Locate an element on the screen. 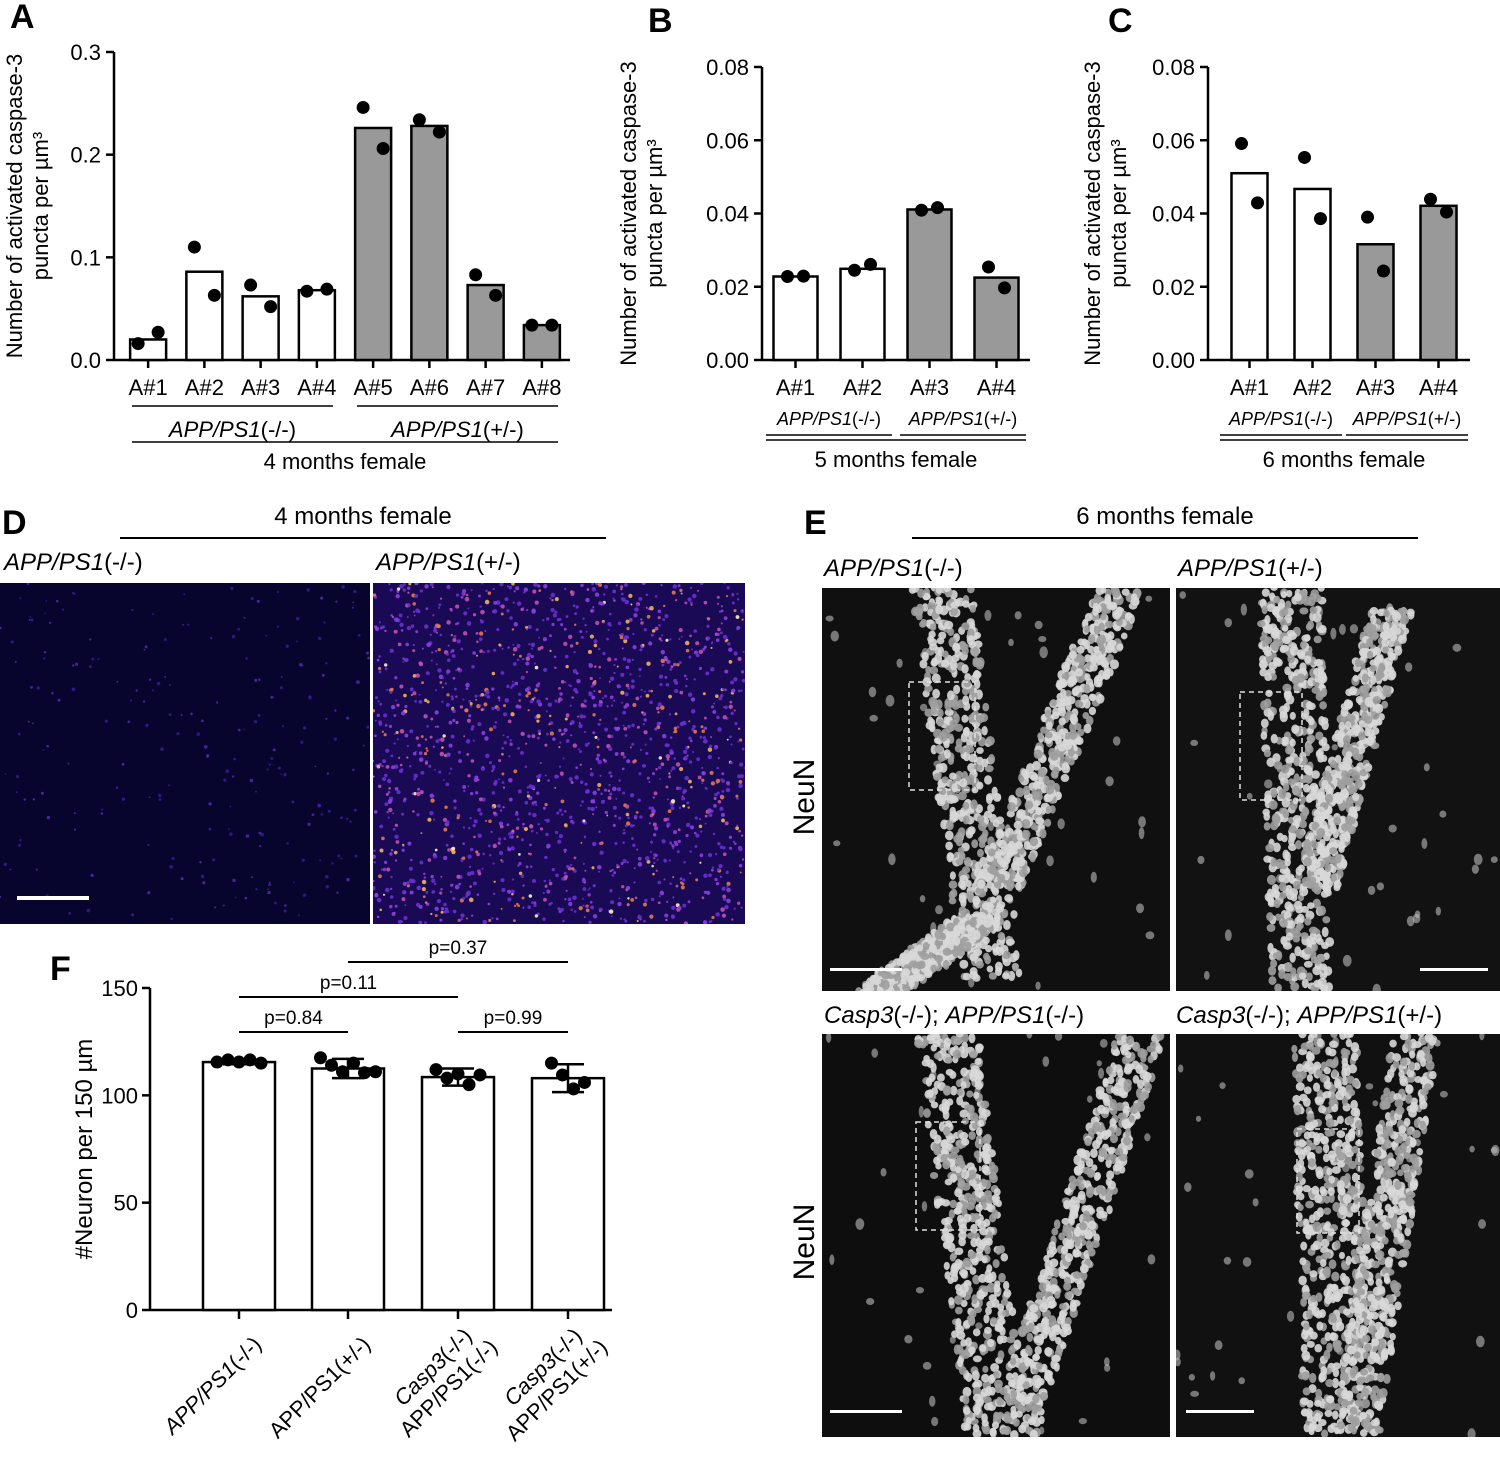  chart-b-y-tick-label: 0.02 is located at coordinates (727, 287).